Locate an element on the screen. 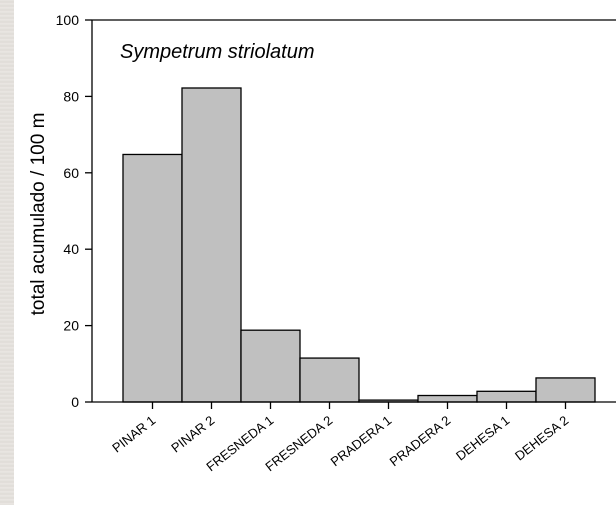 Image resolution: width=616 pixels, height=505 pixels. y-tick-label: 40 is located at coordinates (71, 249).